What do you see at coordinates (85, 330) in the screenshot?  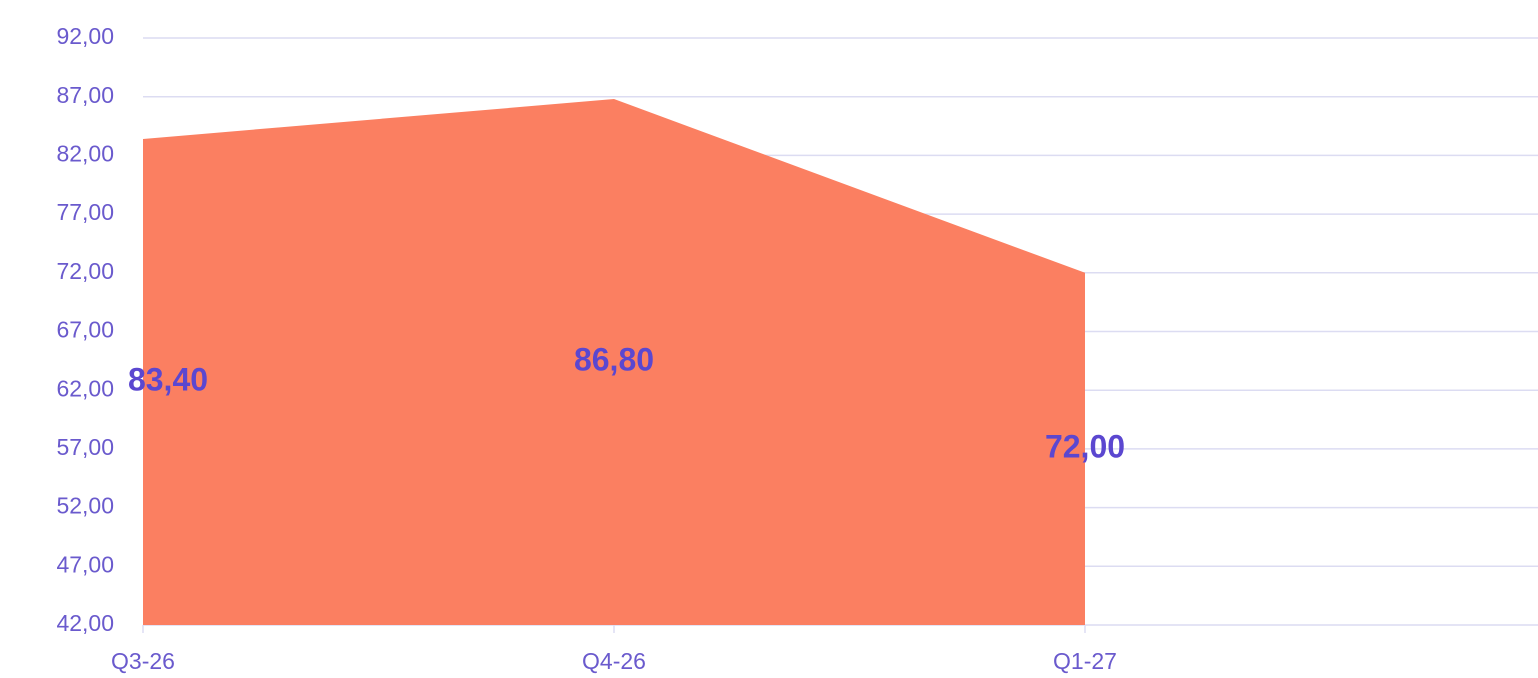 I see `y-tick-label: 67,00` at bounding box center [85, 330].